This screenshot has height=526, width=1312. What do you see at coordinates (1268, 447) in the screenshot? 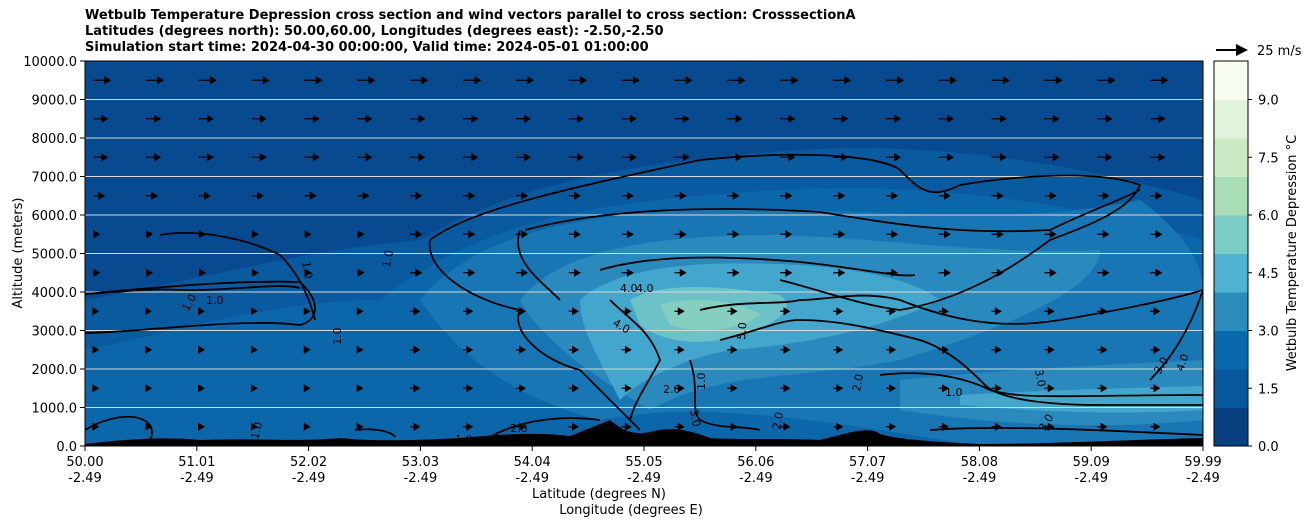
I see `colorbar-tick-label: 0.0` at bounding box center [1268, 447].